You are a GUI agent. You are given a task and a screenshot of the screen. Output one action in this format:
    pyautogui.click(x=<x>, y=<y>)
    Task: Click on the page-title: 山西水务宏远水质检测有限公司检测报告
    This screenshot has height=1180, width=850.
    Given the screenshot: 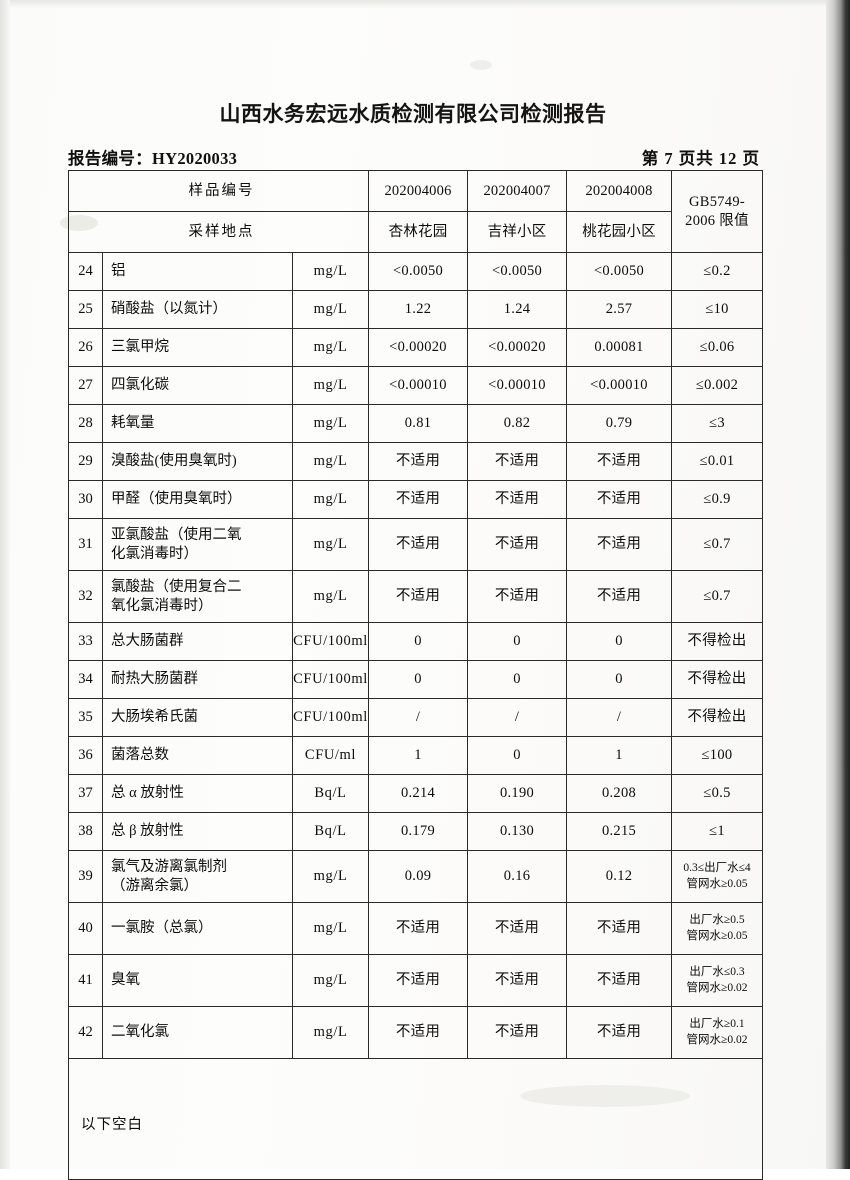 What is the action you would take?
    pyautogui.click(x=413, y=114)
    